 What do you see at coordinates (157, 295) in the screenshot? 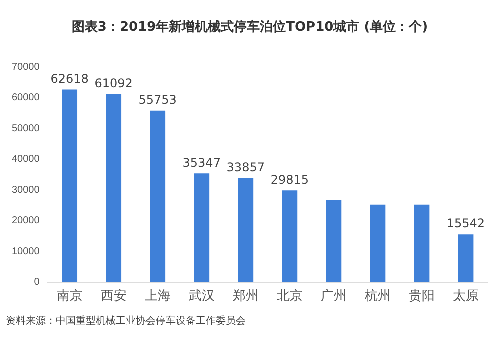
I see `x-tick-label: 上海` at bounding box center [157, 295].